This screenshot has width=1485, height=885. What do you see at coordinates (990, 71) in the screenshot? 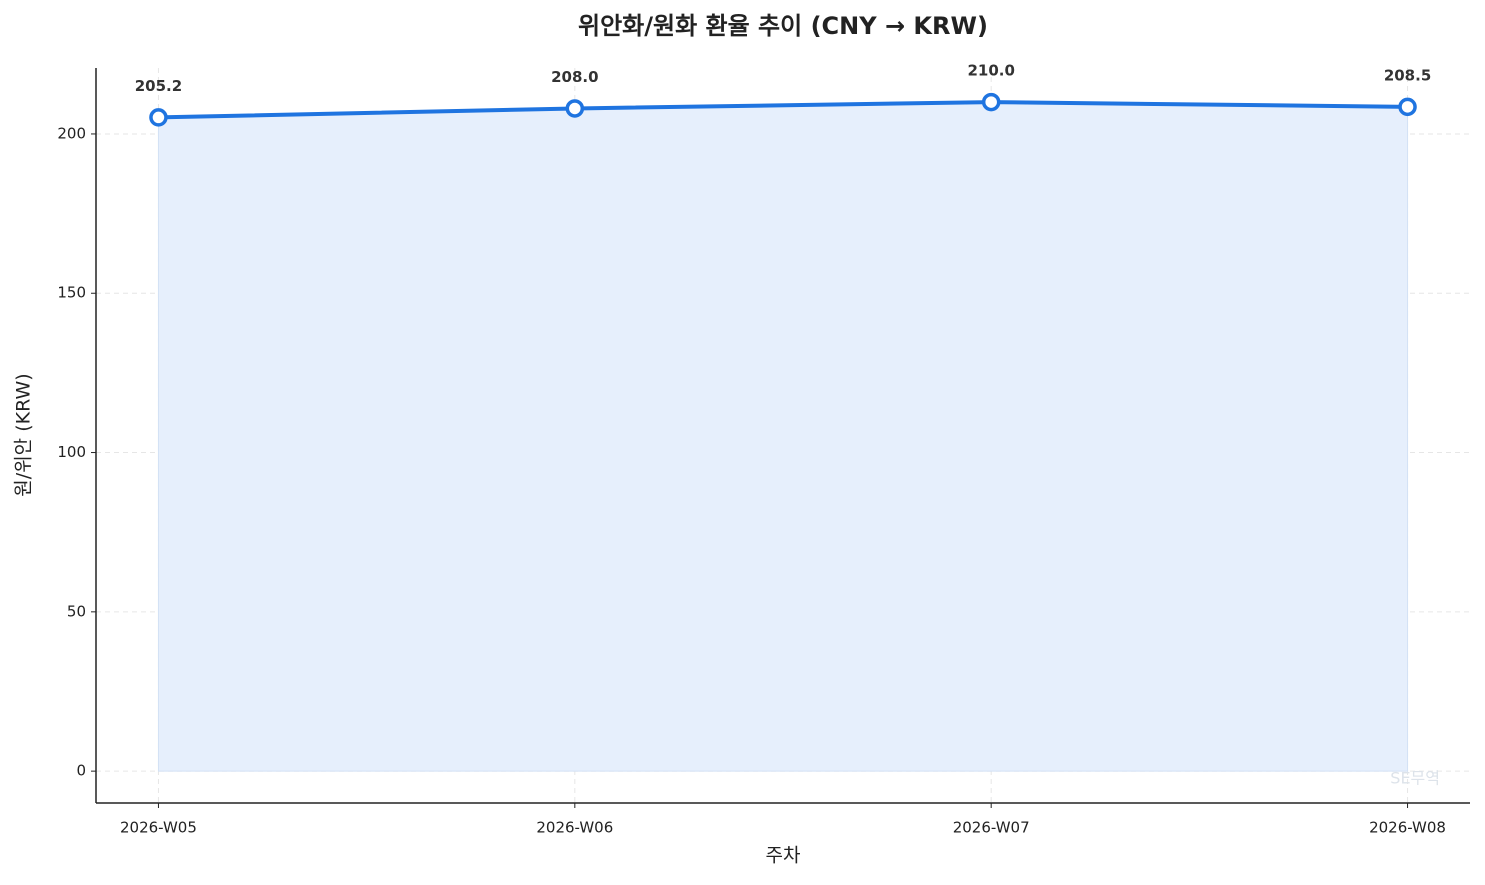
I see `value-label: 210.0` at bounding box center [990, 71].